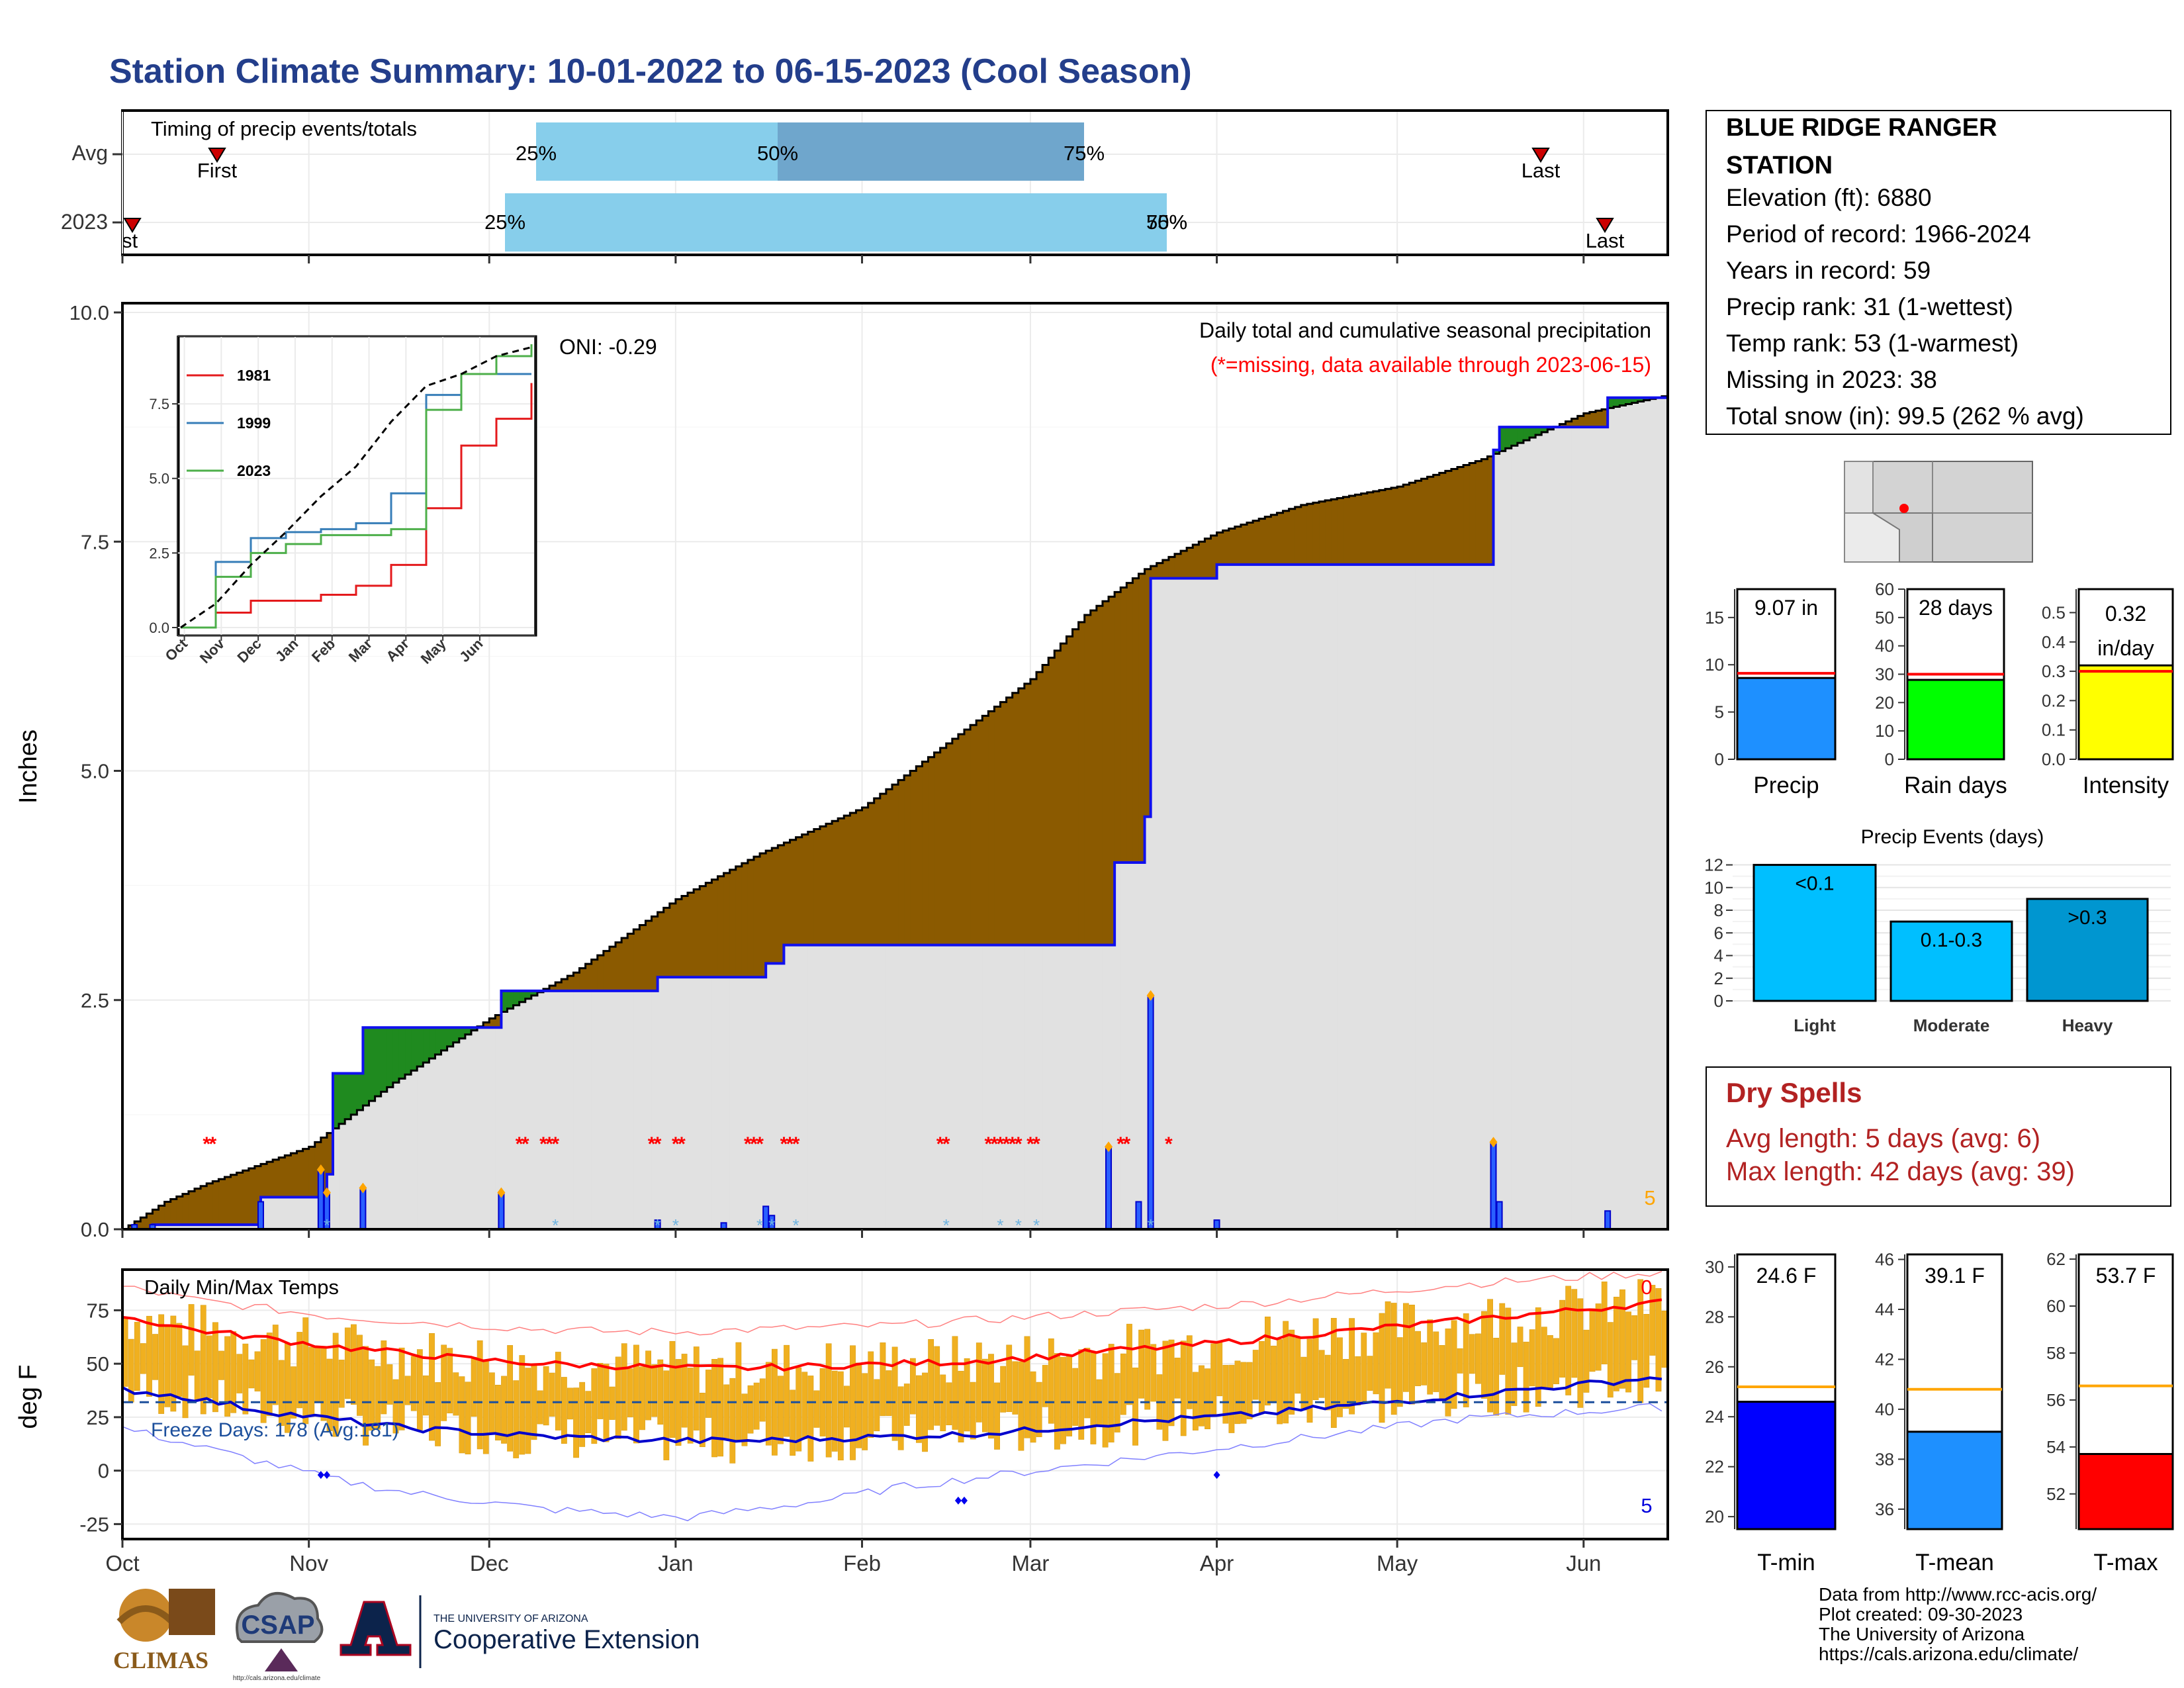  Describe the element at coordinates (1954, 1480) in the screenshot. I see `temp-summary-fill` at that location.